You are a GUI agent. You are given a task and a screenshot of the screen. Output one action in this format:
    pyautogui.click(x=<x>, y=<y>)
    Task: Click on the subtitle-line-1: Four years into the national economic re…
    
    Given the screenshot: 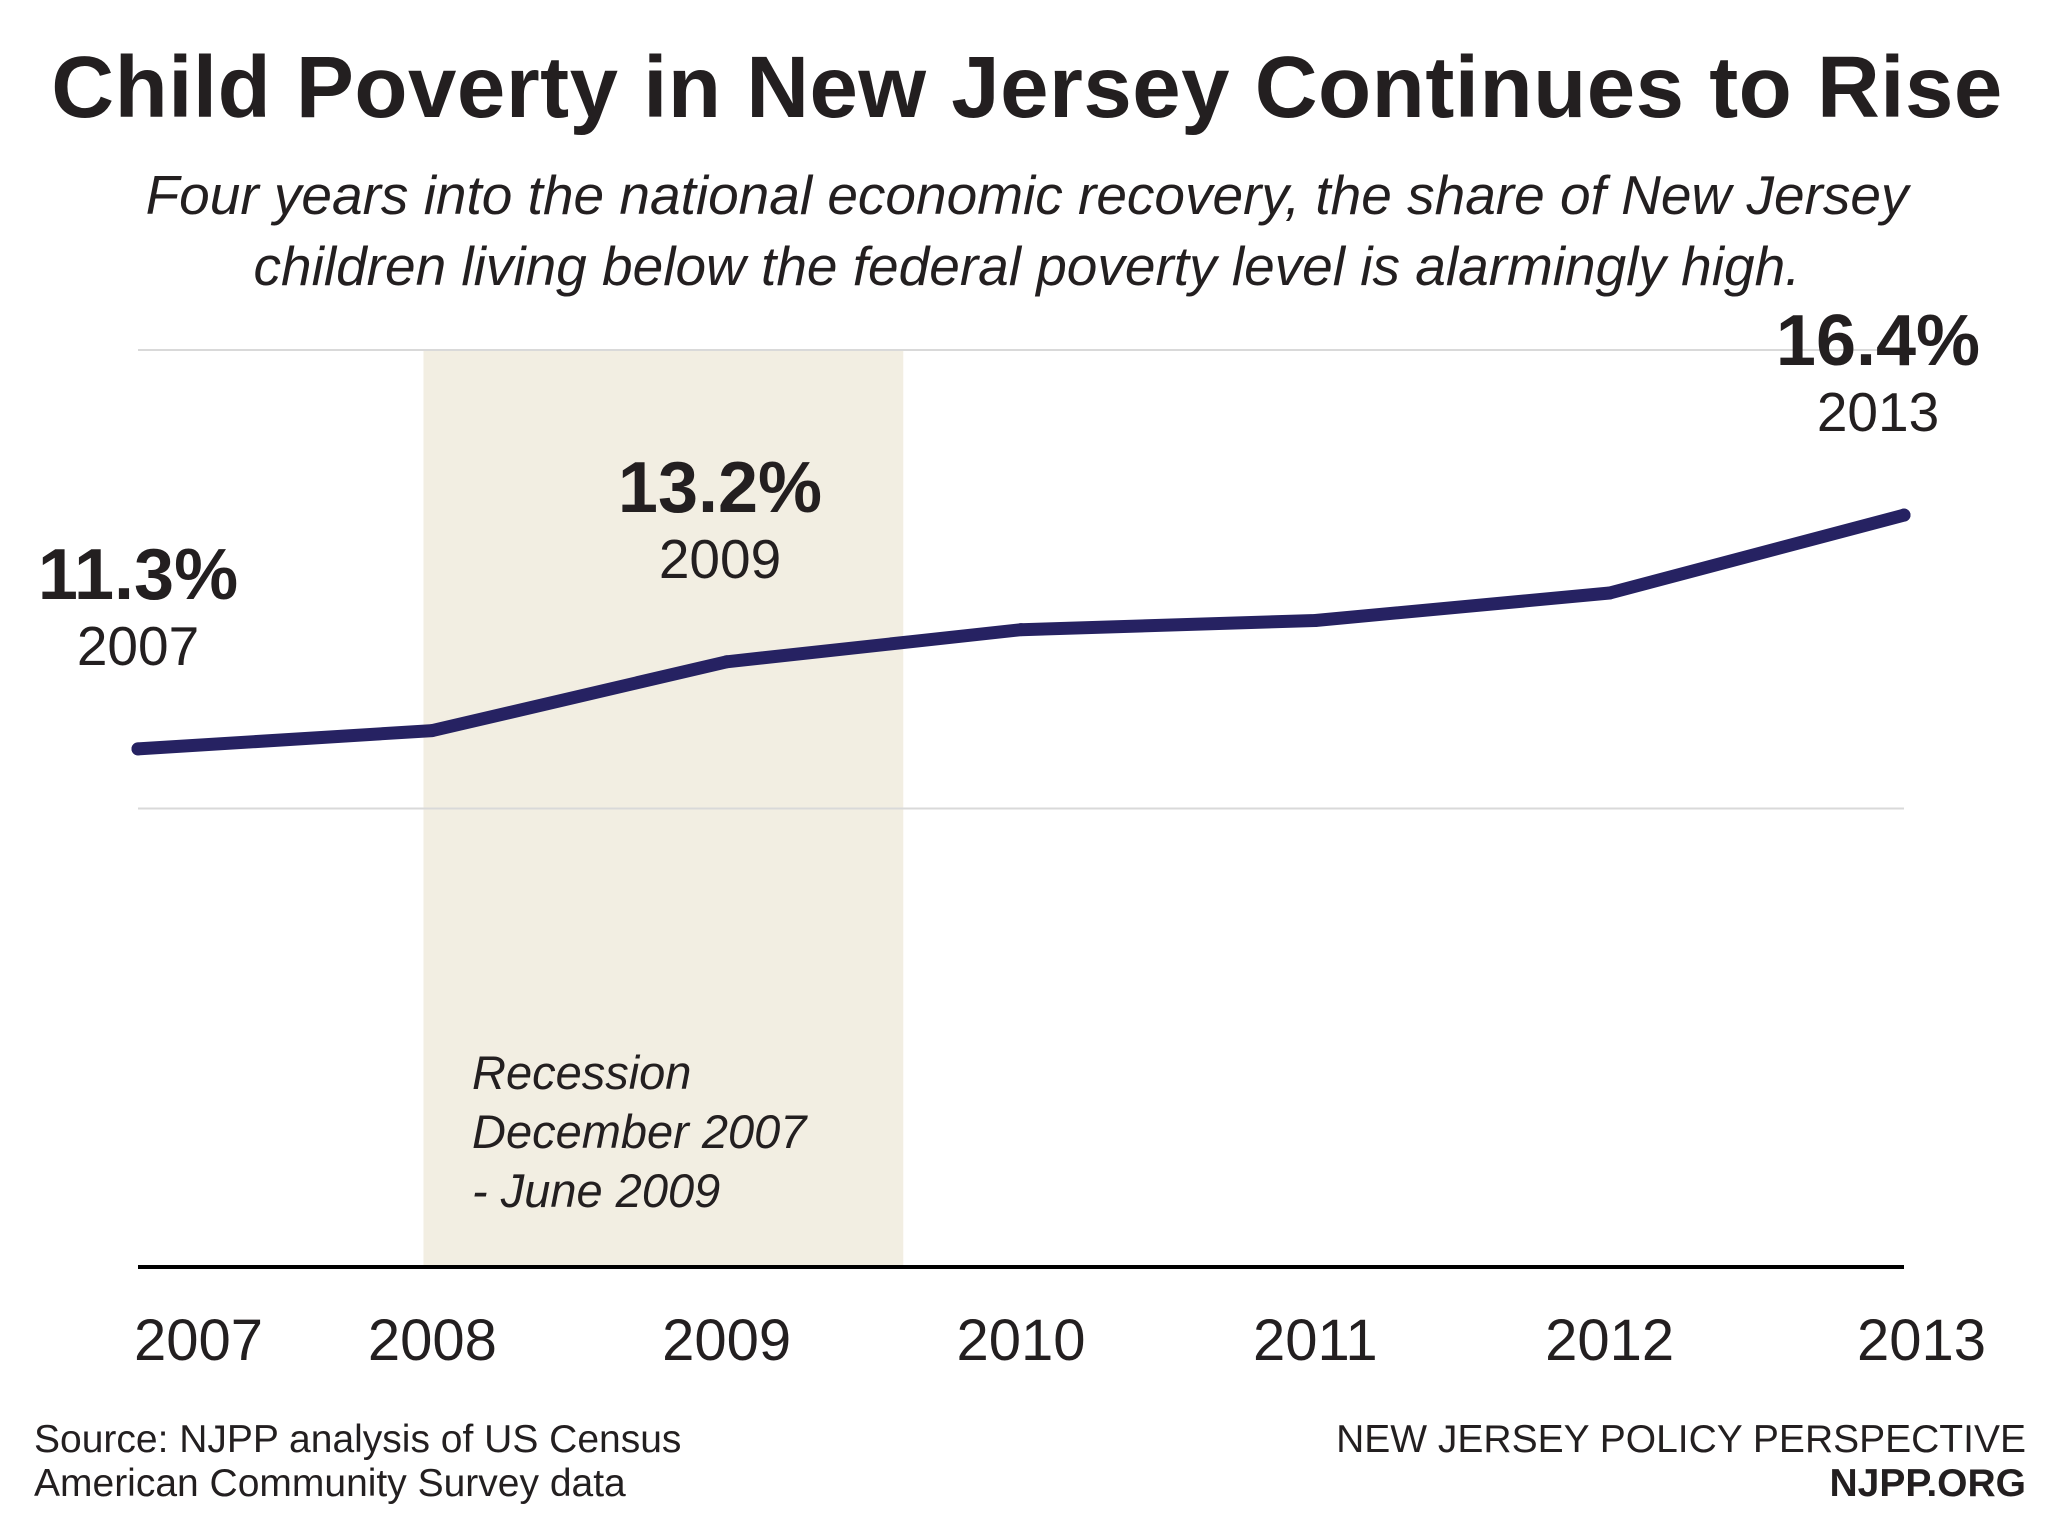 What is the action you would take?
    pyautogui.click(x=1027, y=195)
    